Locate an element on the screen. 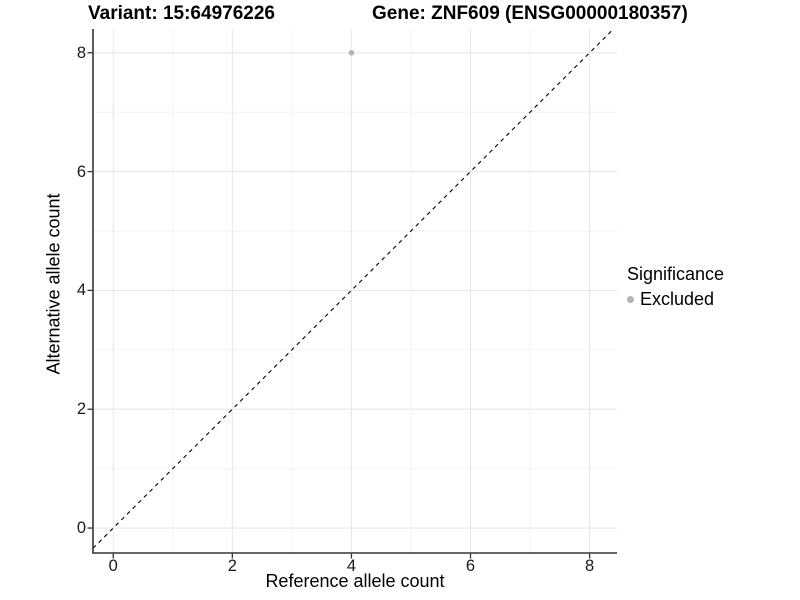 The width and height of the screenshot is (800, 600). y-tick-label: 6 is located at coordinates (81, 171).